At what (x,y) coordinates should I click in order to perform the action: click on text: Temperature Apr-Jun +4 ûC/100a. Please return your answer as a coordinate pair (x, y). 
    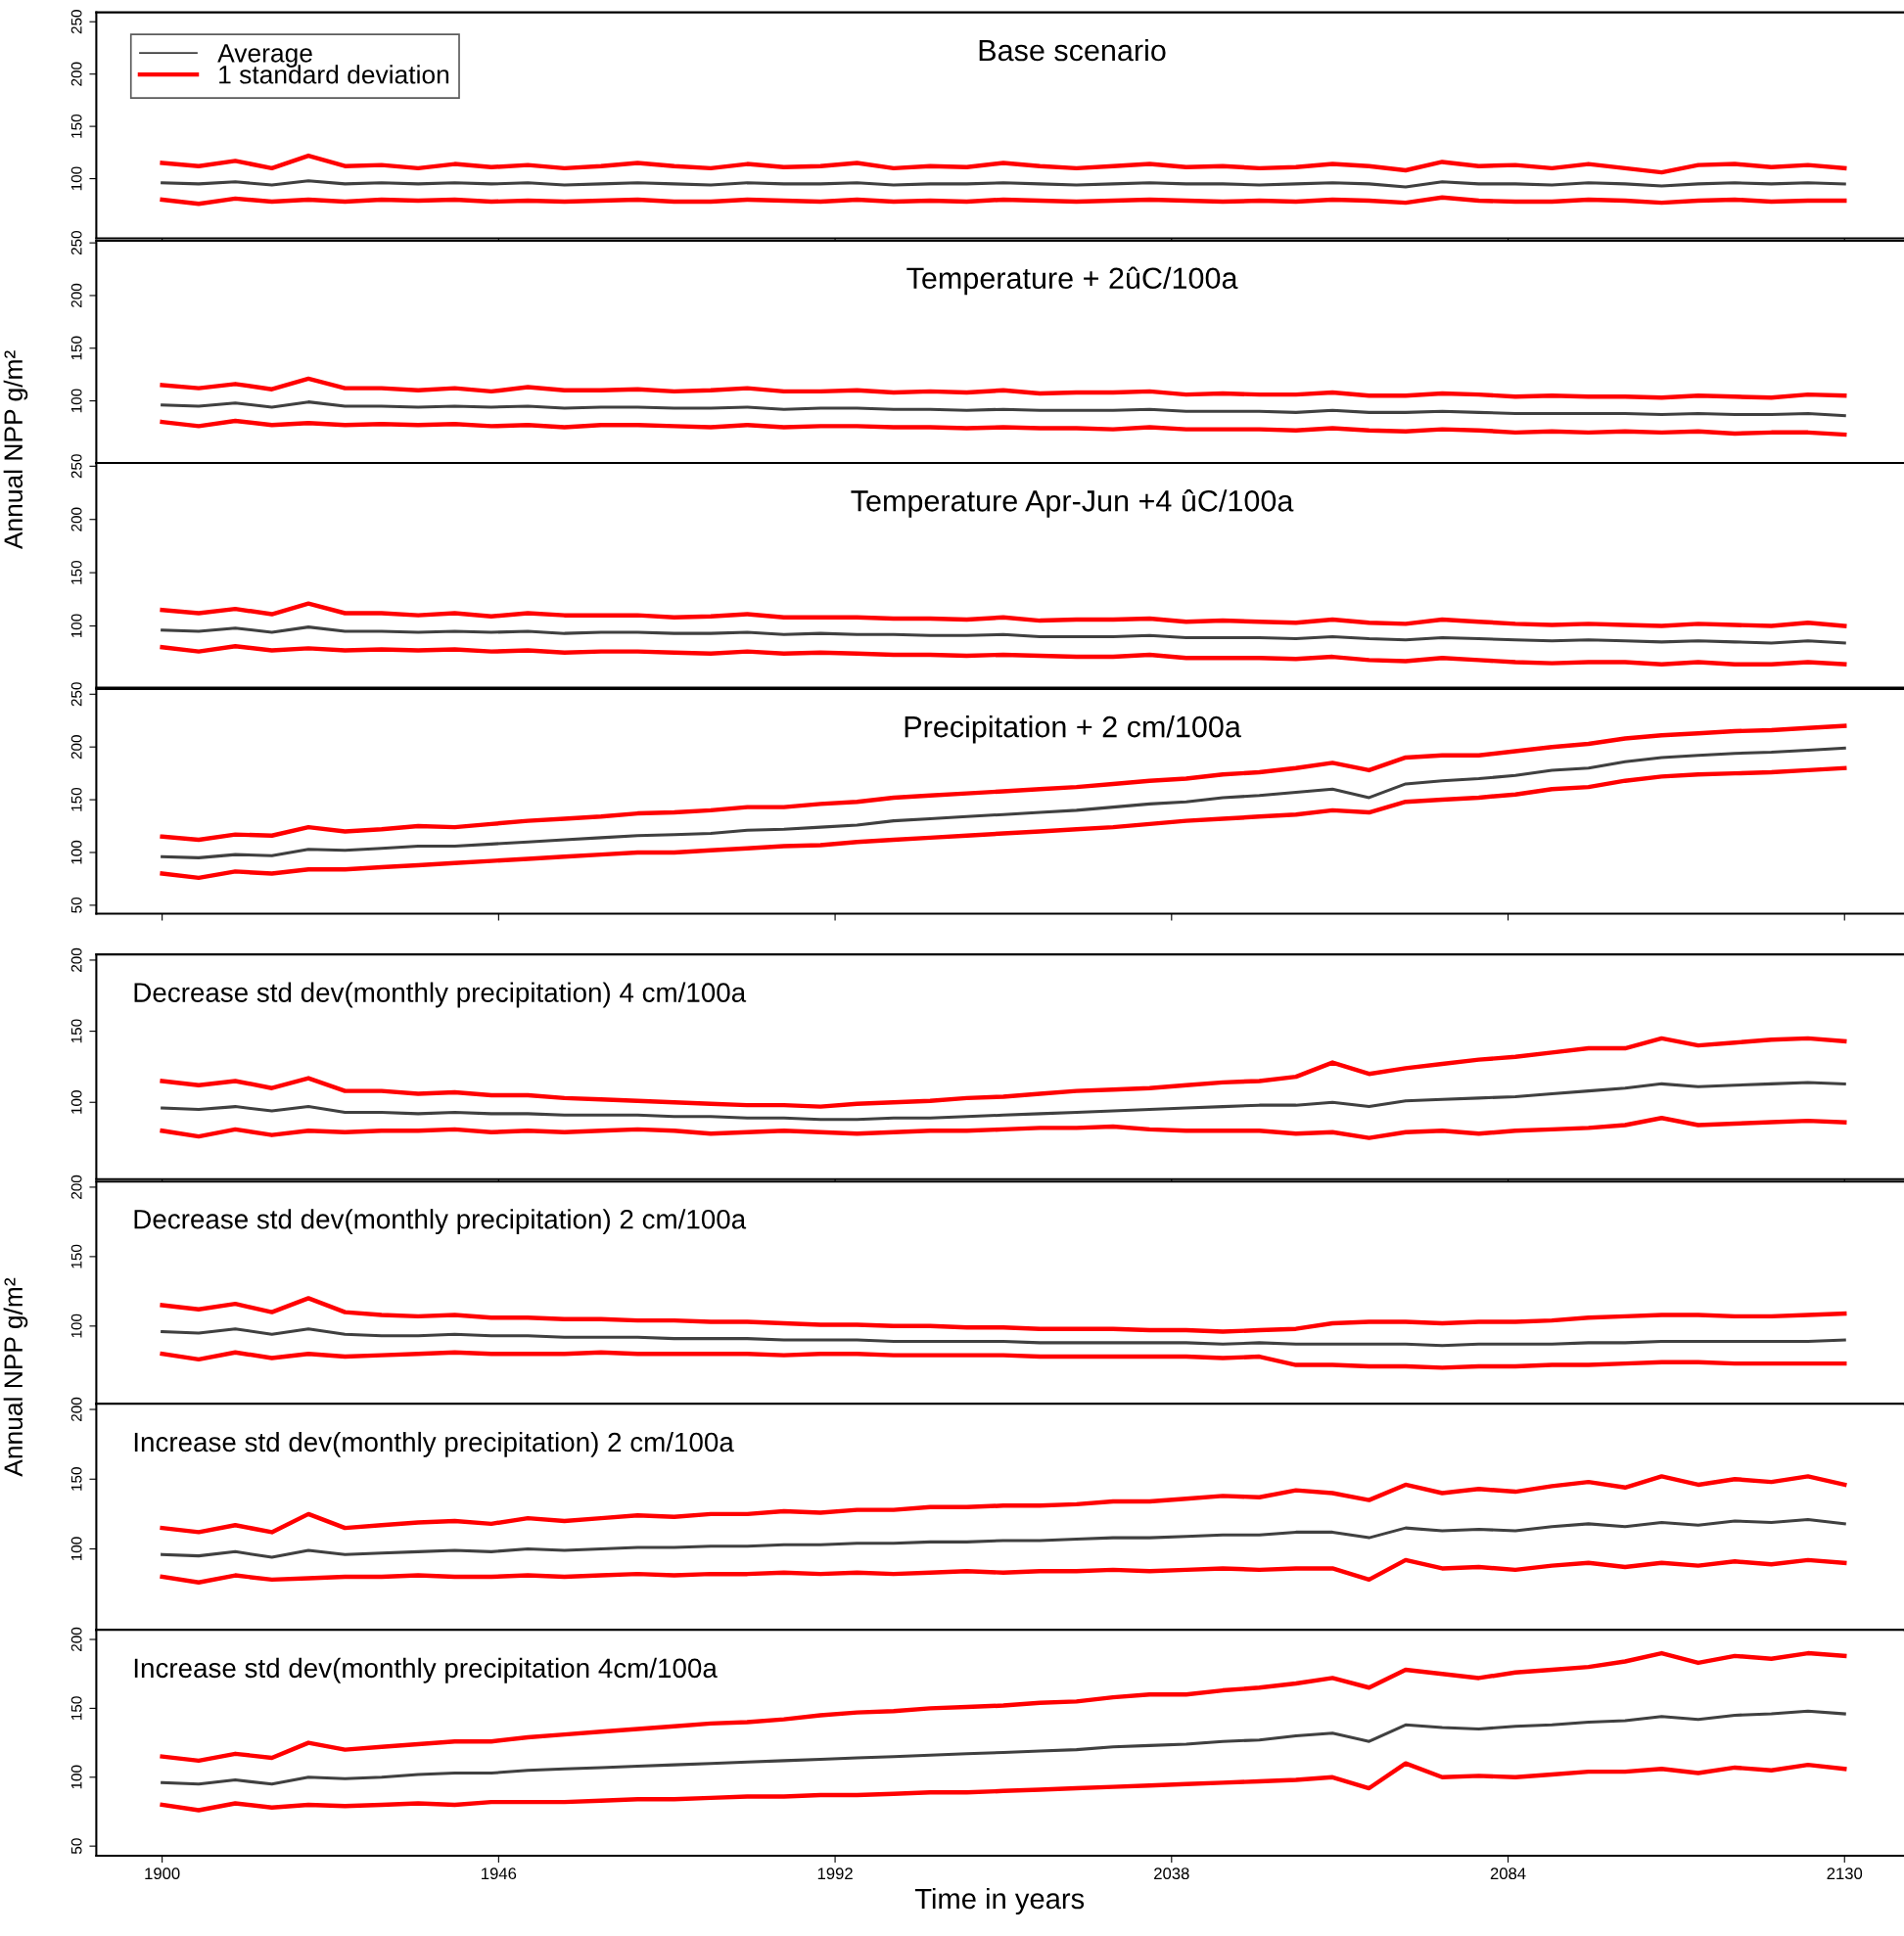
    Looking at the image, I should click on (1072, 503).